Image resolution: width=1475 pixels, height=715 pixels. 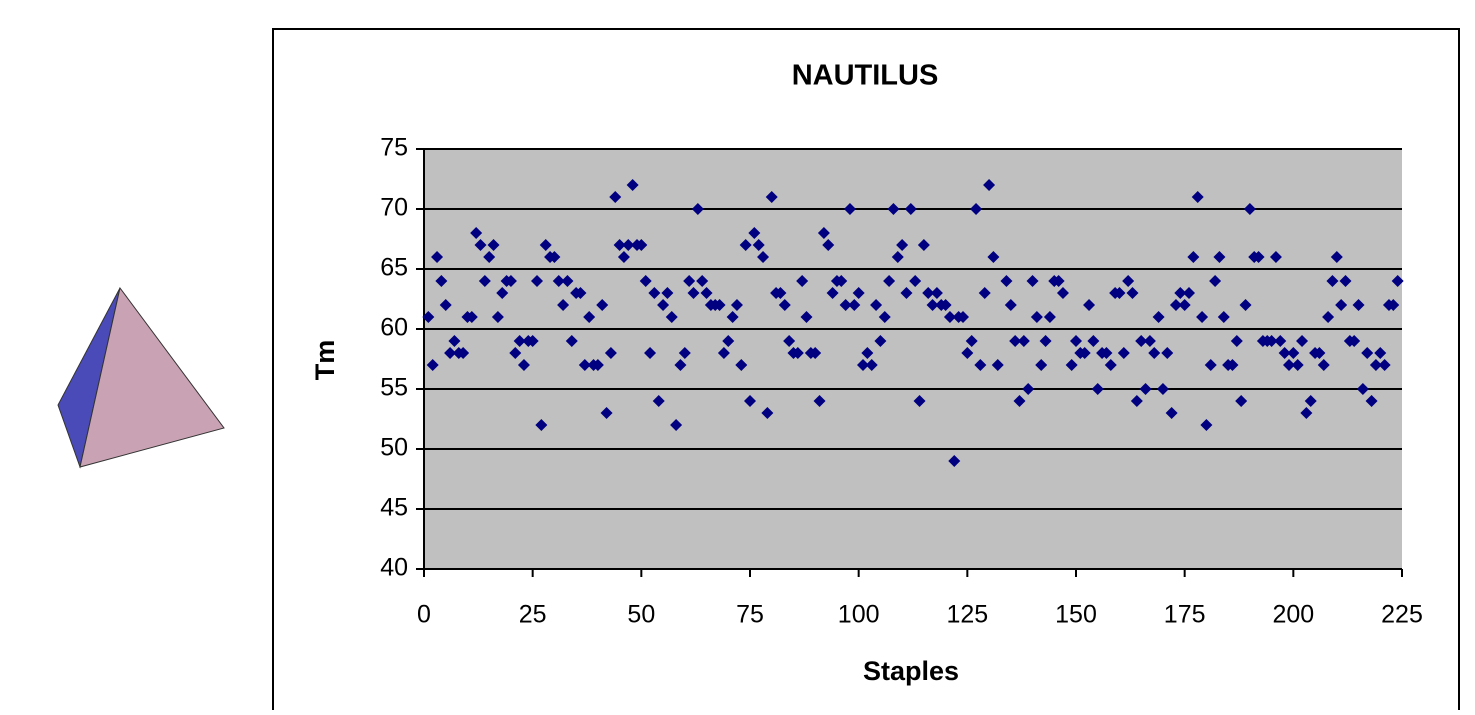 What do you see at coordinates (394, 568) in the screenshot?
I see `y-tick-label: 40` at bounding box center [394, 568].